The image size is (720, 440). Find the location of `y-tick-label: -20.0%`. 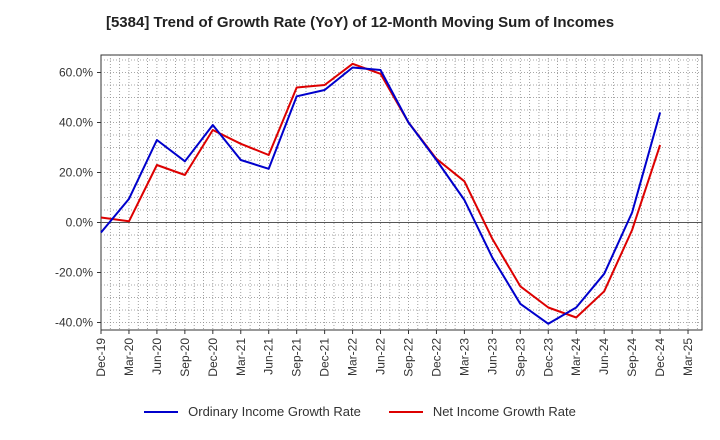

y-tick-label: -20.0% is located at coordinates (74, 273).